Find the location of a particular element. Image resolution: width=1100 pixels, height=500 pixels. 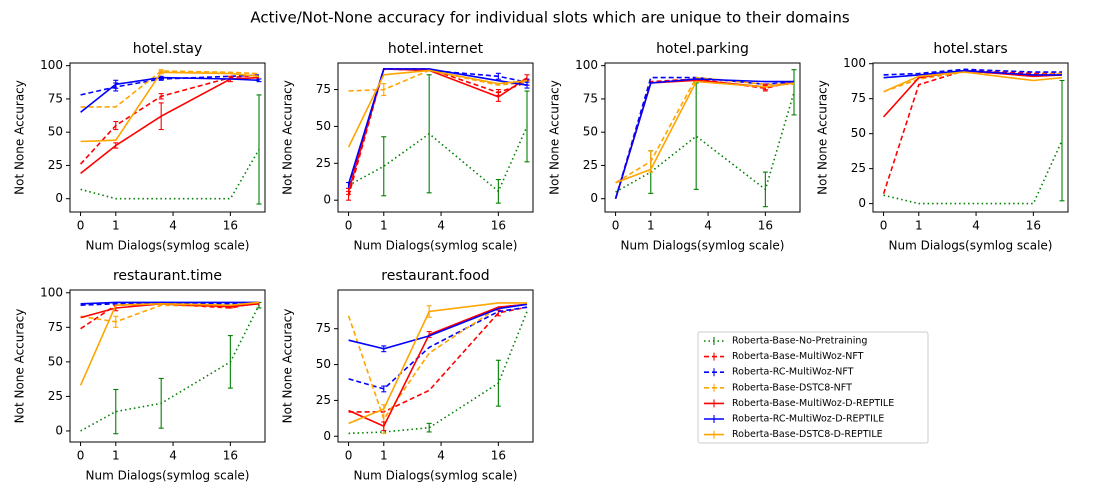

subplot-title: hotel.stars is located at coordinates (970, 49).